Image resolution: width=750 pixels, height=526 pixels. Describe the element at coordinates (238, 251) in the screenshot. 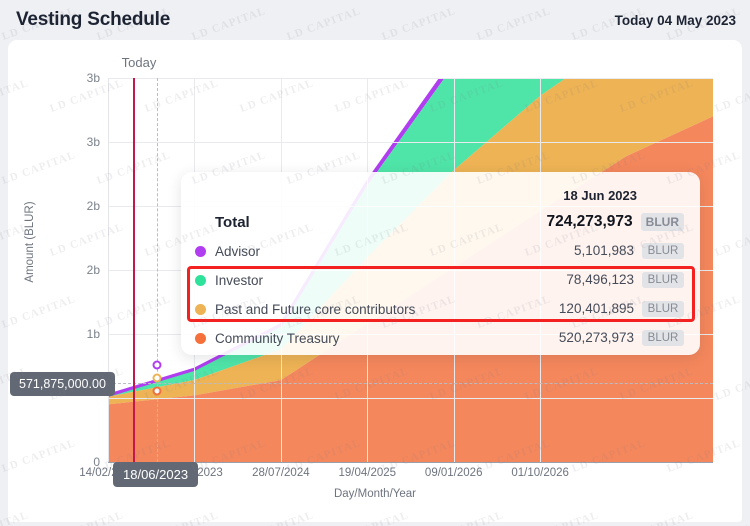

I see `tooltip-series-label: Advisor` at that location.